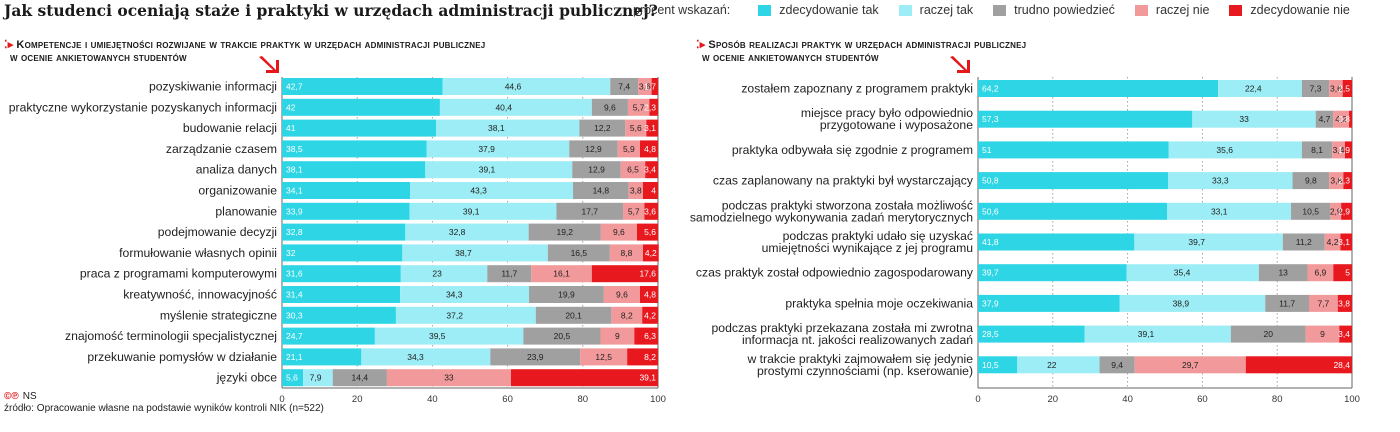  Describe the element at coordinates (650, 211) in the screenshot. I see `data-label: 3,6` at that location.